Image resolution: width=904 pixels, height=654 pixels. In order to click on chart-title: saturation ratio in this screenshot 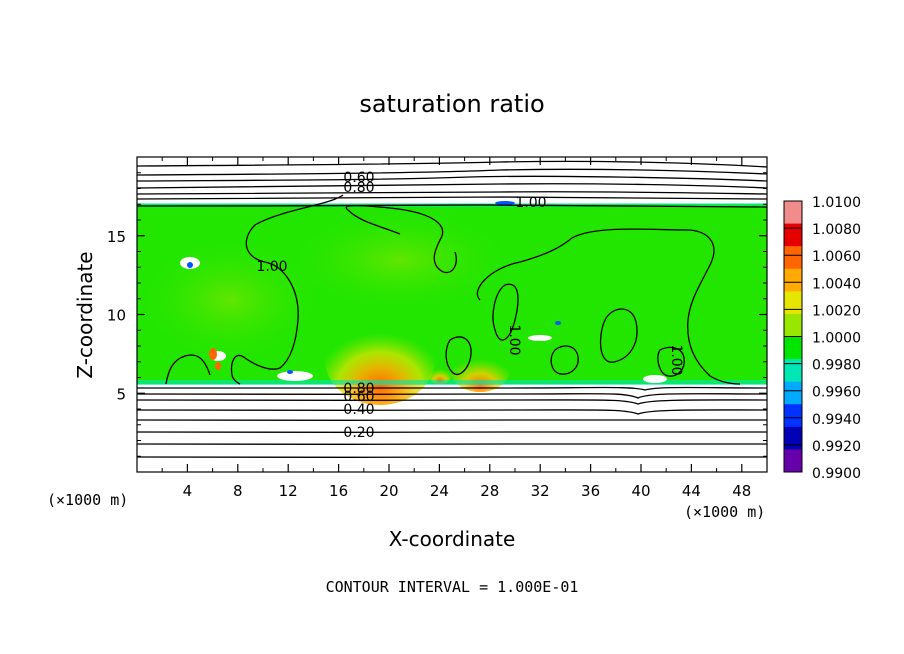, I will do `click(451, 104)`.